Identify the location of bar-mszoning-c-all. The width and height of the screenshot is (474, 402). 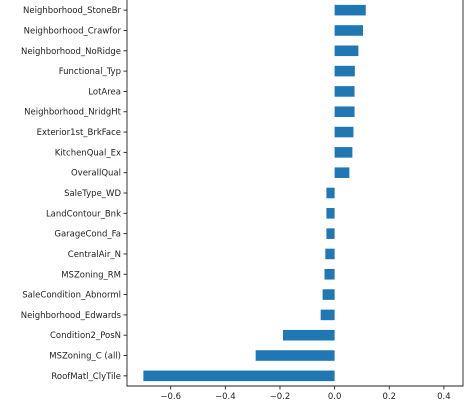
(295, 355).